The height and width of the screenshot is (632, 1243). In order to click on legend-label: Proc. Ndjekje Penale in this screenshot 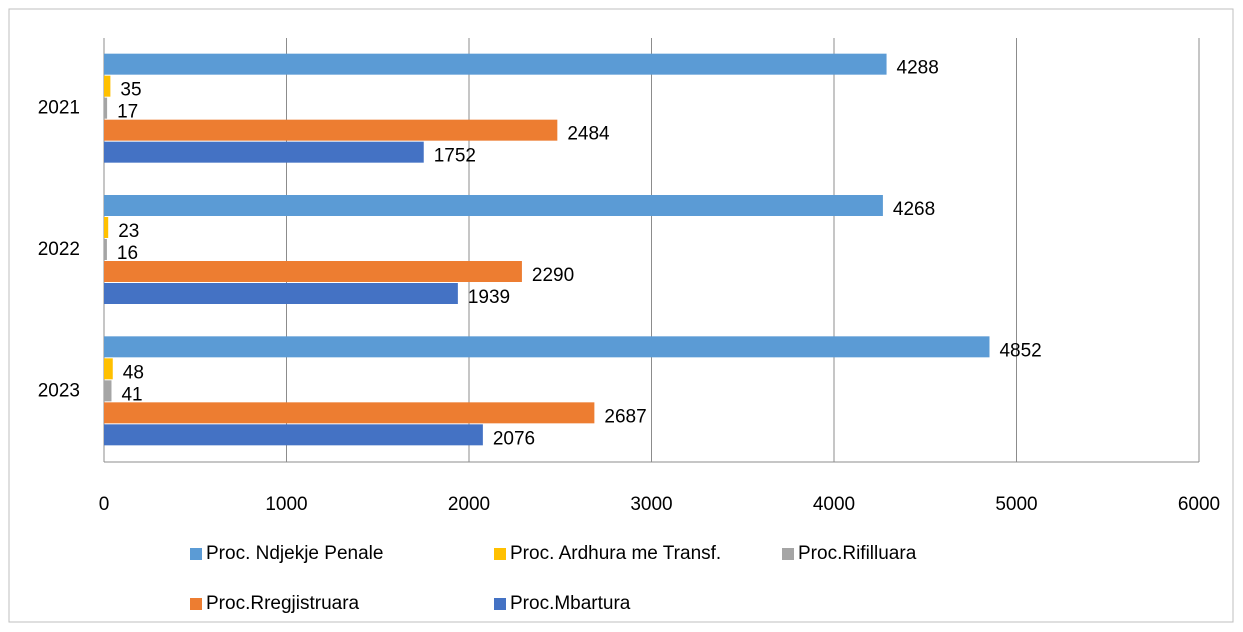, I will do `click(294, 553)`.